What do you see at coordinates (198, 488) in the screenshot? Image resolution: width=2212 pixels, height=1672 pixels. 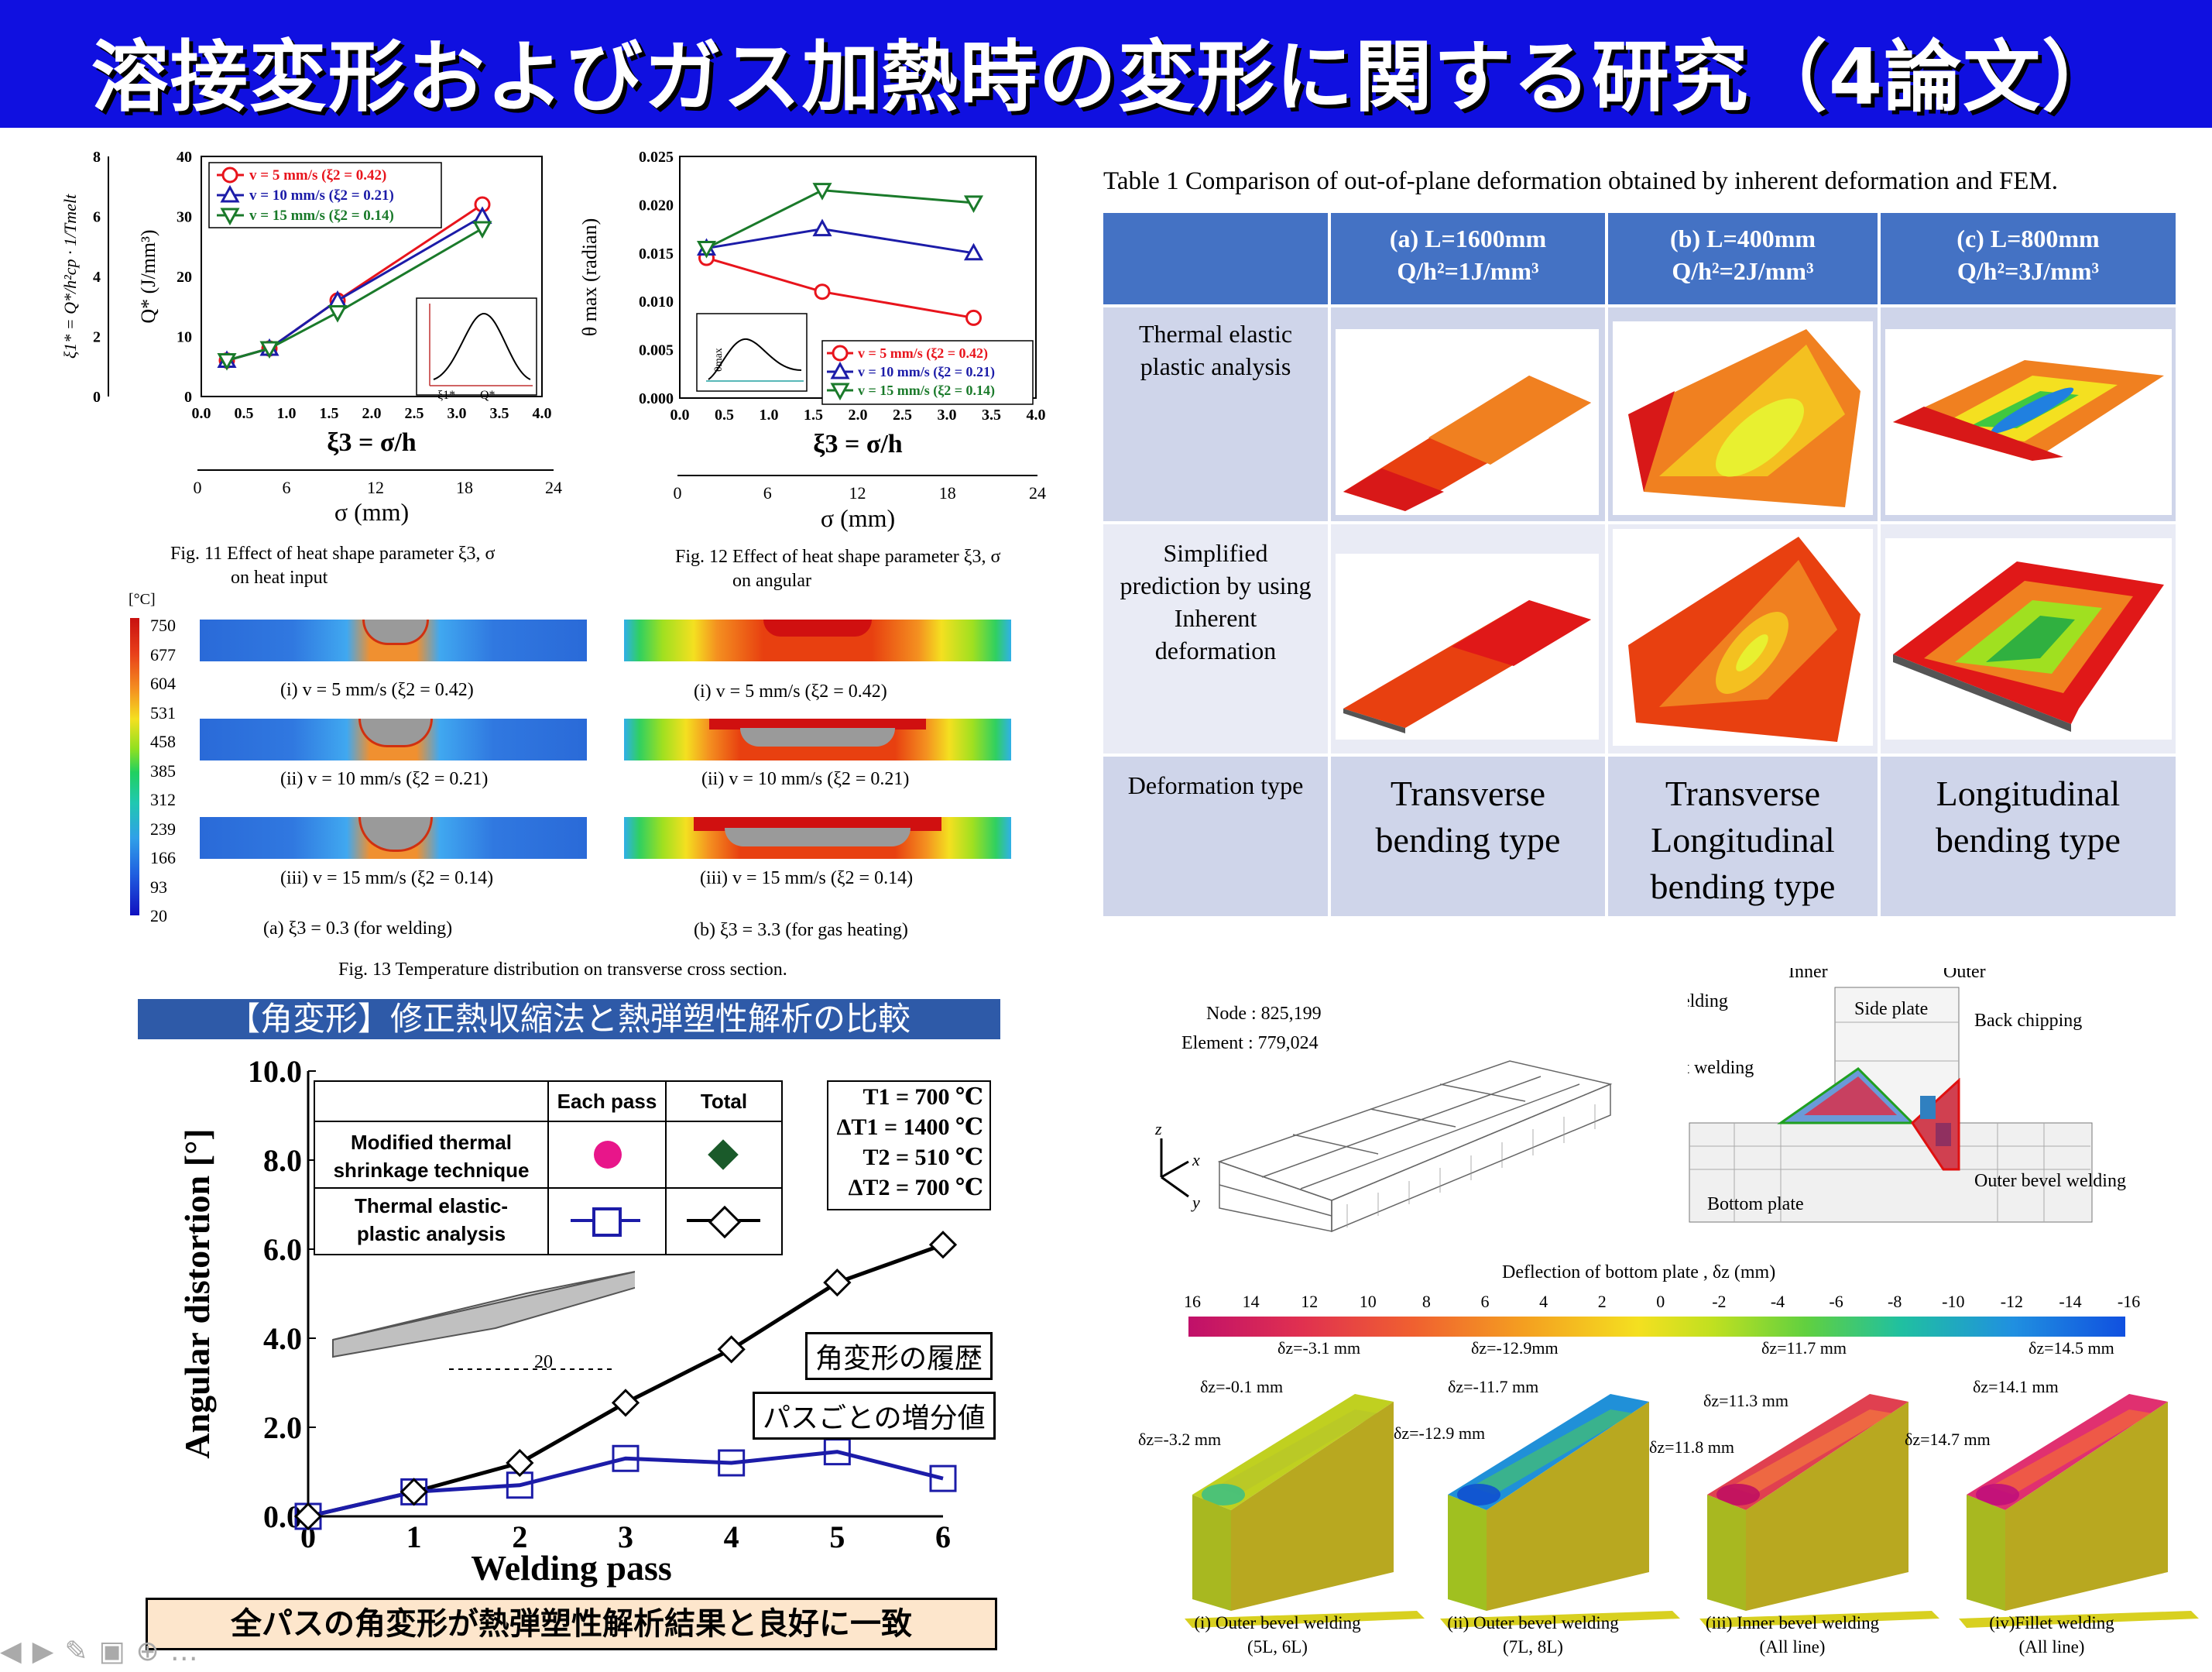 I see `fig11-x2tick: 0` at bounding box center [198, 488].